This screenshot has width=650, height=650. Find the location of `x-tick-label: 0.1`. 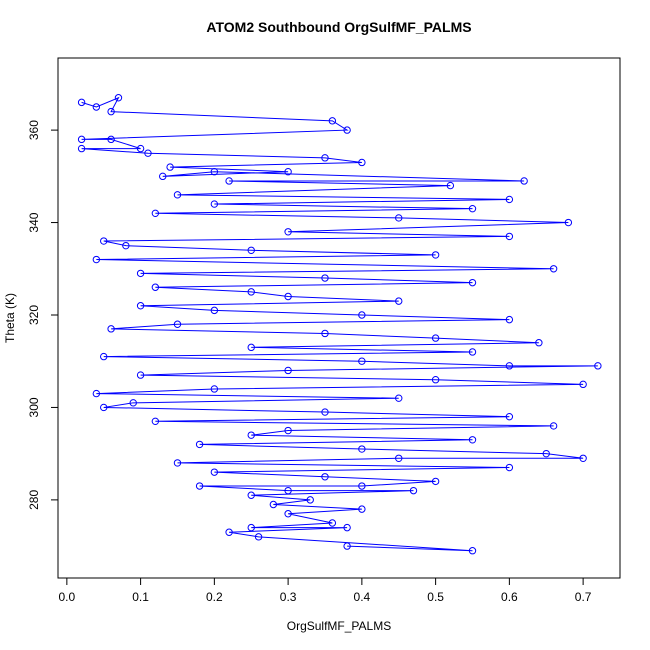

x-tick-label: 0.1 is located at coordinates (140, 597).